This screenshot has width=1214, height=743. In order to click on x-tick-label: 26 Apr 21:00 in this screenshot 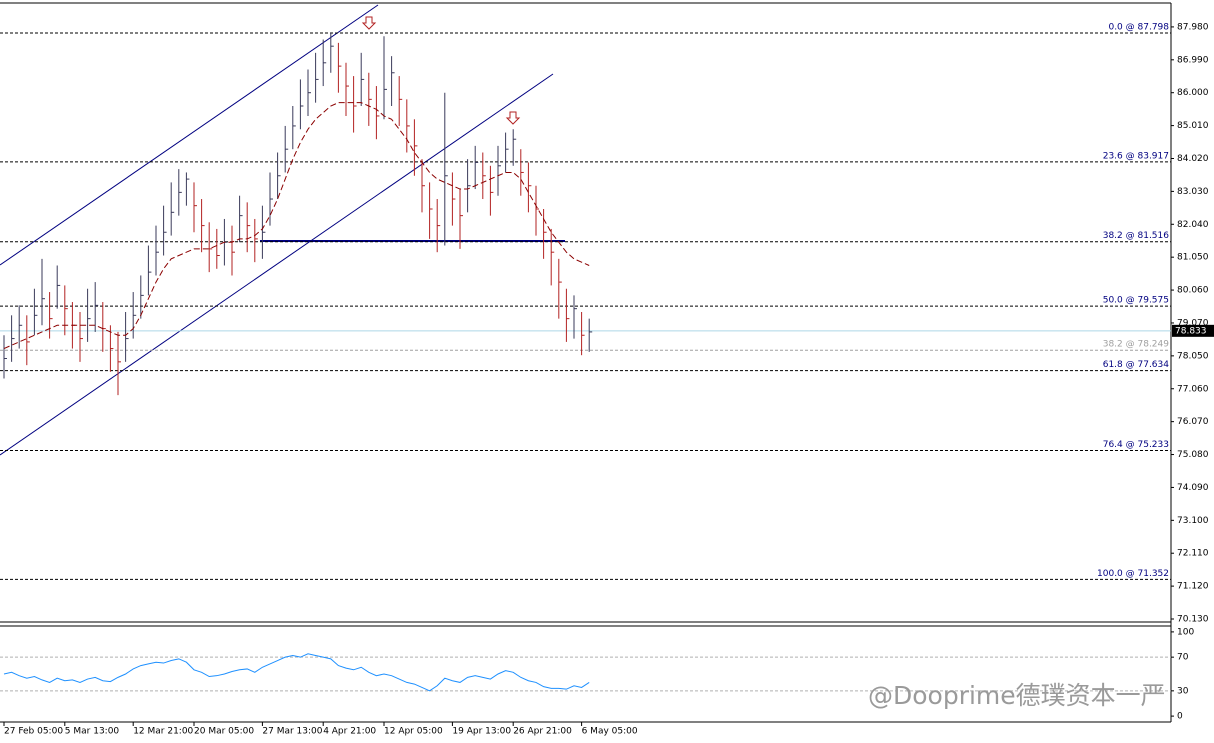, I will do `click(542, 732)`.